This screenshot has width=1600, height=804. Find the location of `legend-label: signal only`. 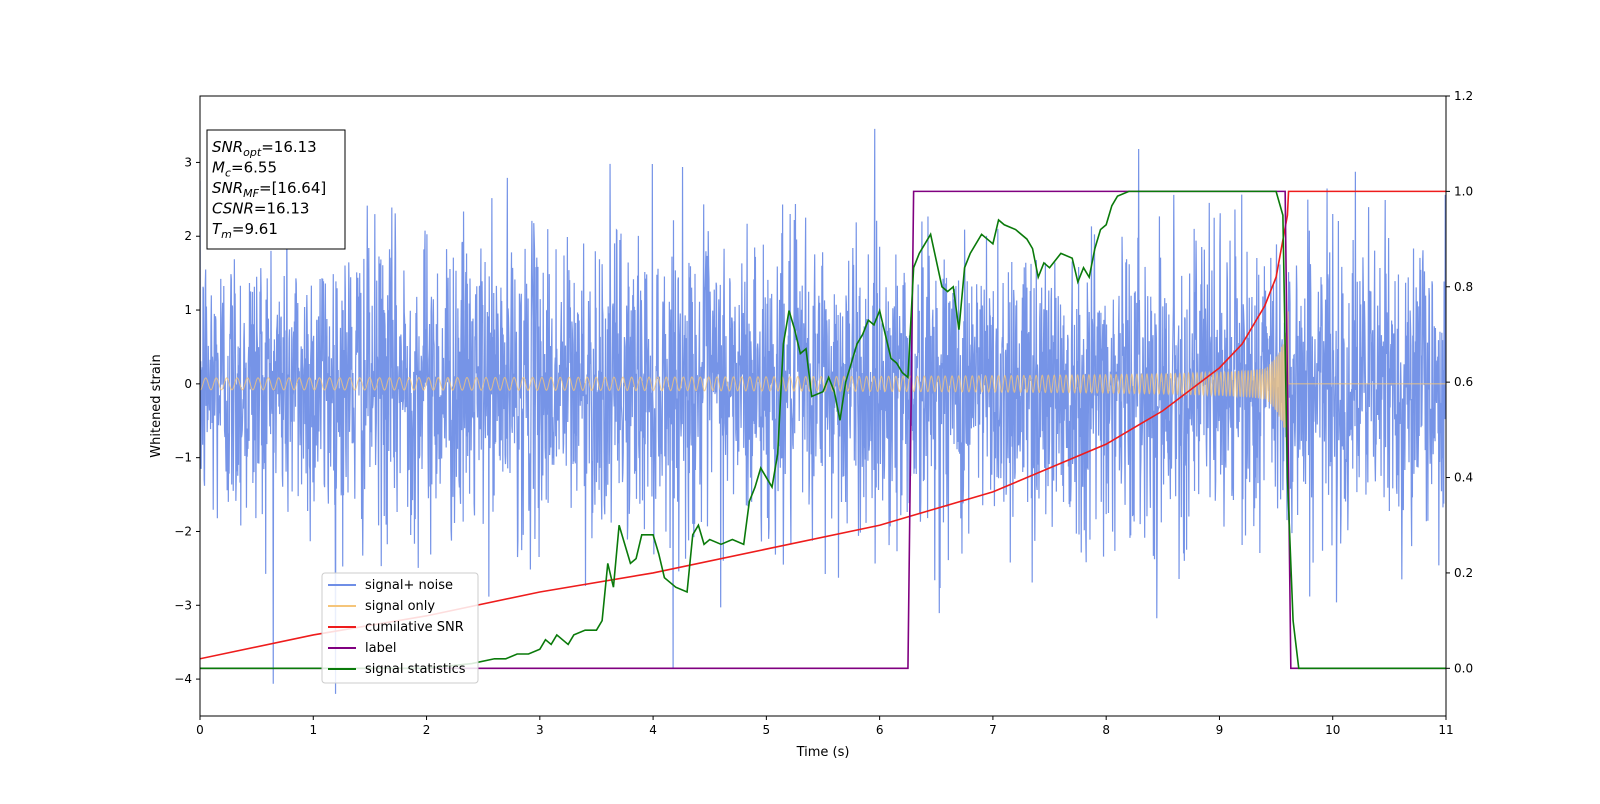

legend-label: signal only is located at coordinates (400, 606).